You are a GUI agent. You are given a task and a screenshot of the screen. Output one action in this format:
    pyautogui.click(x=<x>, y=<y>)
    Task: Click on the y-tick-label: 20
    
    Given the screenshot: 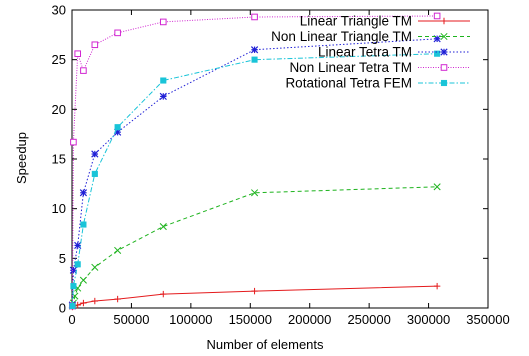 What is the action you would take?
    pyautogui.click(x=59, y=109)
    